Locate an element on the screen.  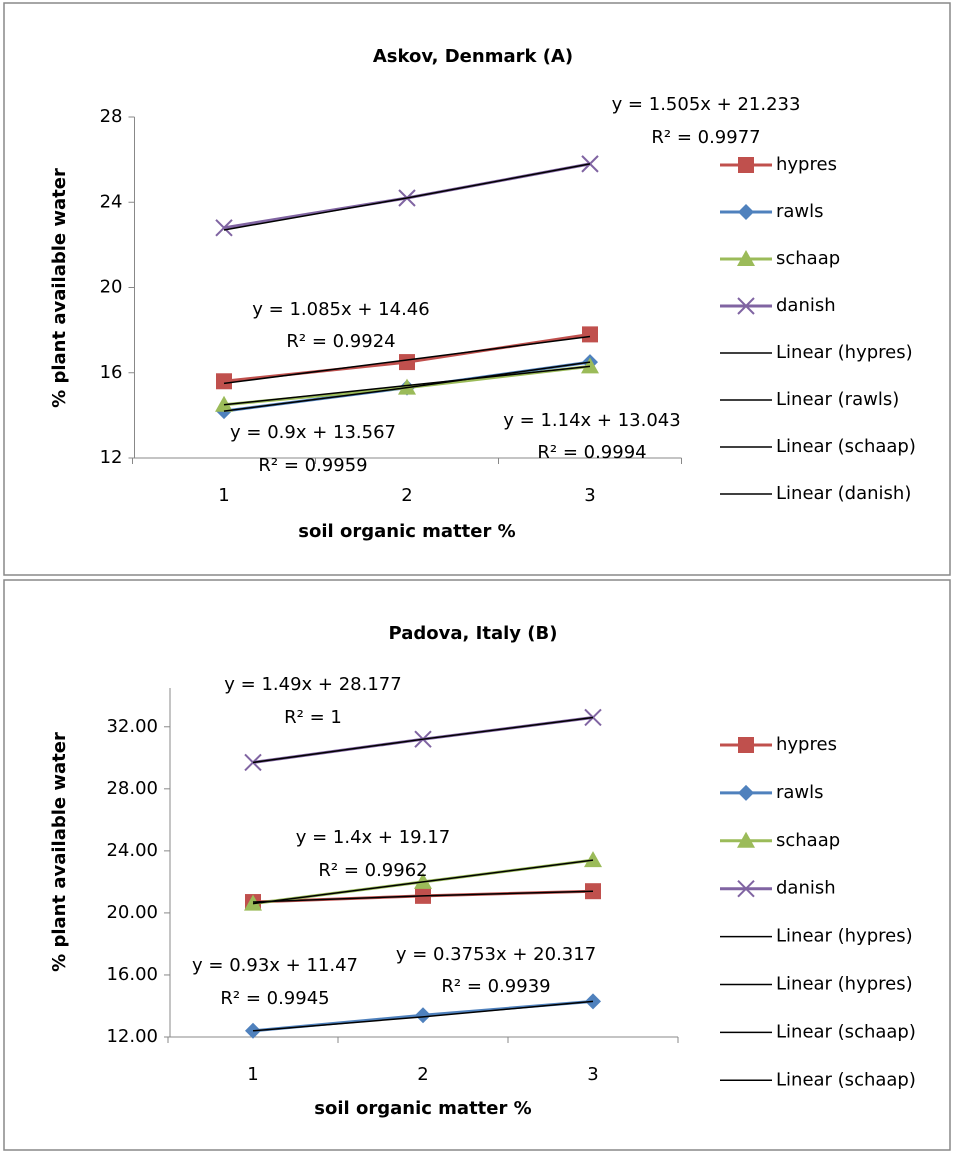
legend-label: Linear (danish) is located at coordinates (843, 493).